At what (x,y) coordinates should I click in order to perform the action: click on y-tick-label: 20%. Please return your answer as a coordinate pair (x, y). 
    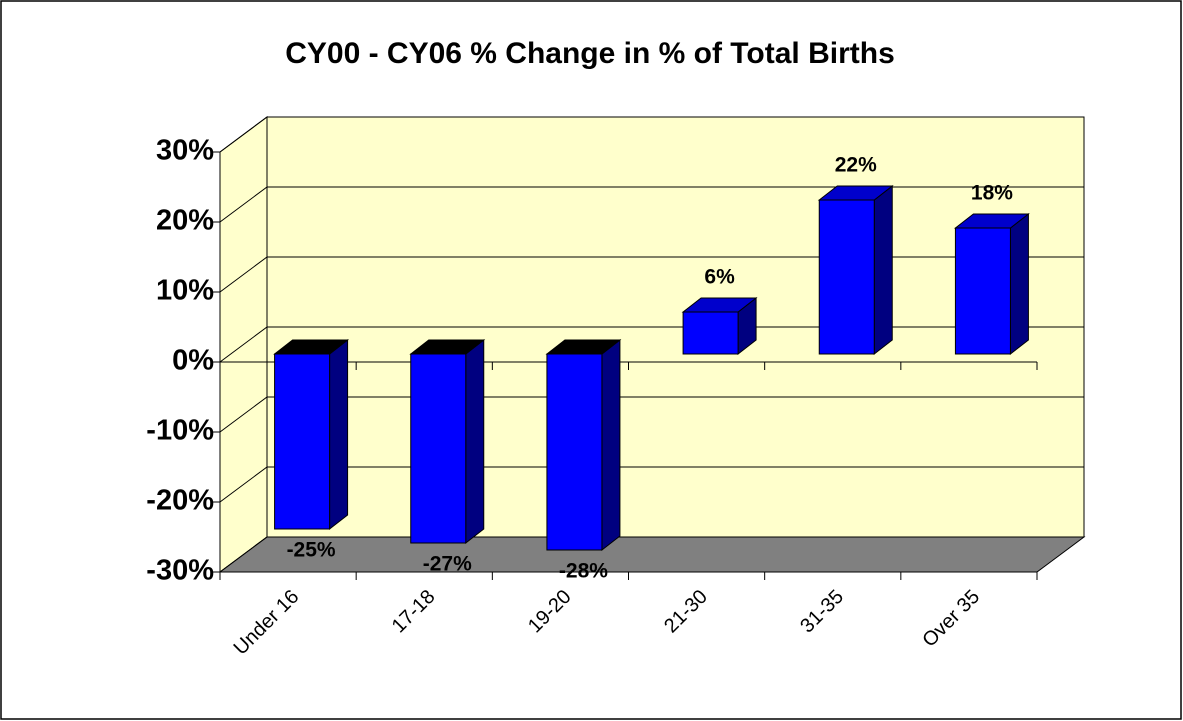
    Looking at the image, I should click on (185, 221).